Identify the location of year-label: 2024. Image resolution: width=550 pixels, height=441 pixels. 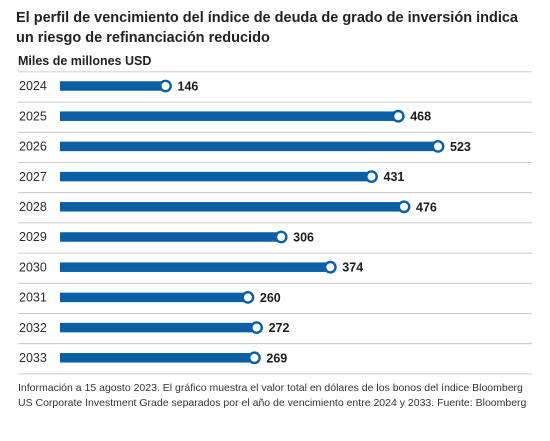
(33, 86).